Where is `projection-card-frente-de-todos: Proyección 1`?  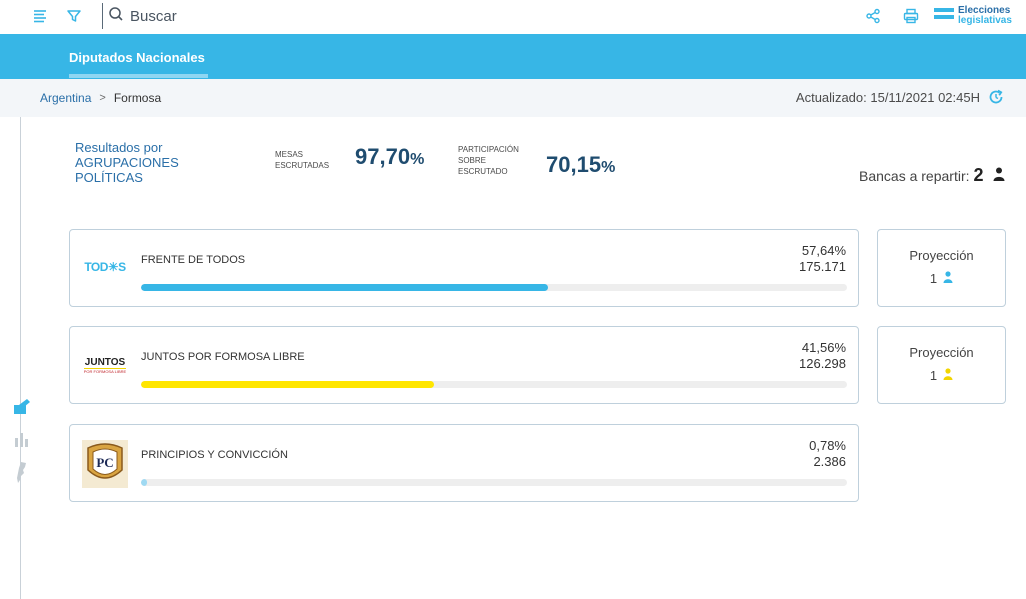 projection-card-frente-de-todos: Proyección 1 is located at coordinates (941, 268).